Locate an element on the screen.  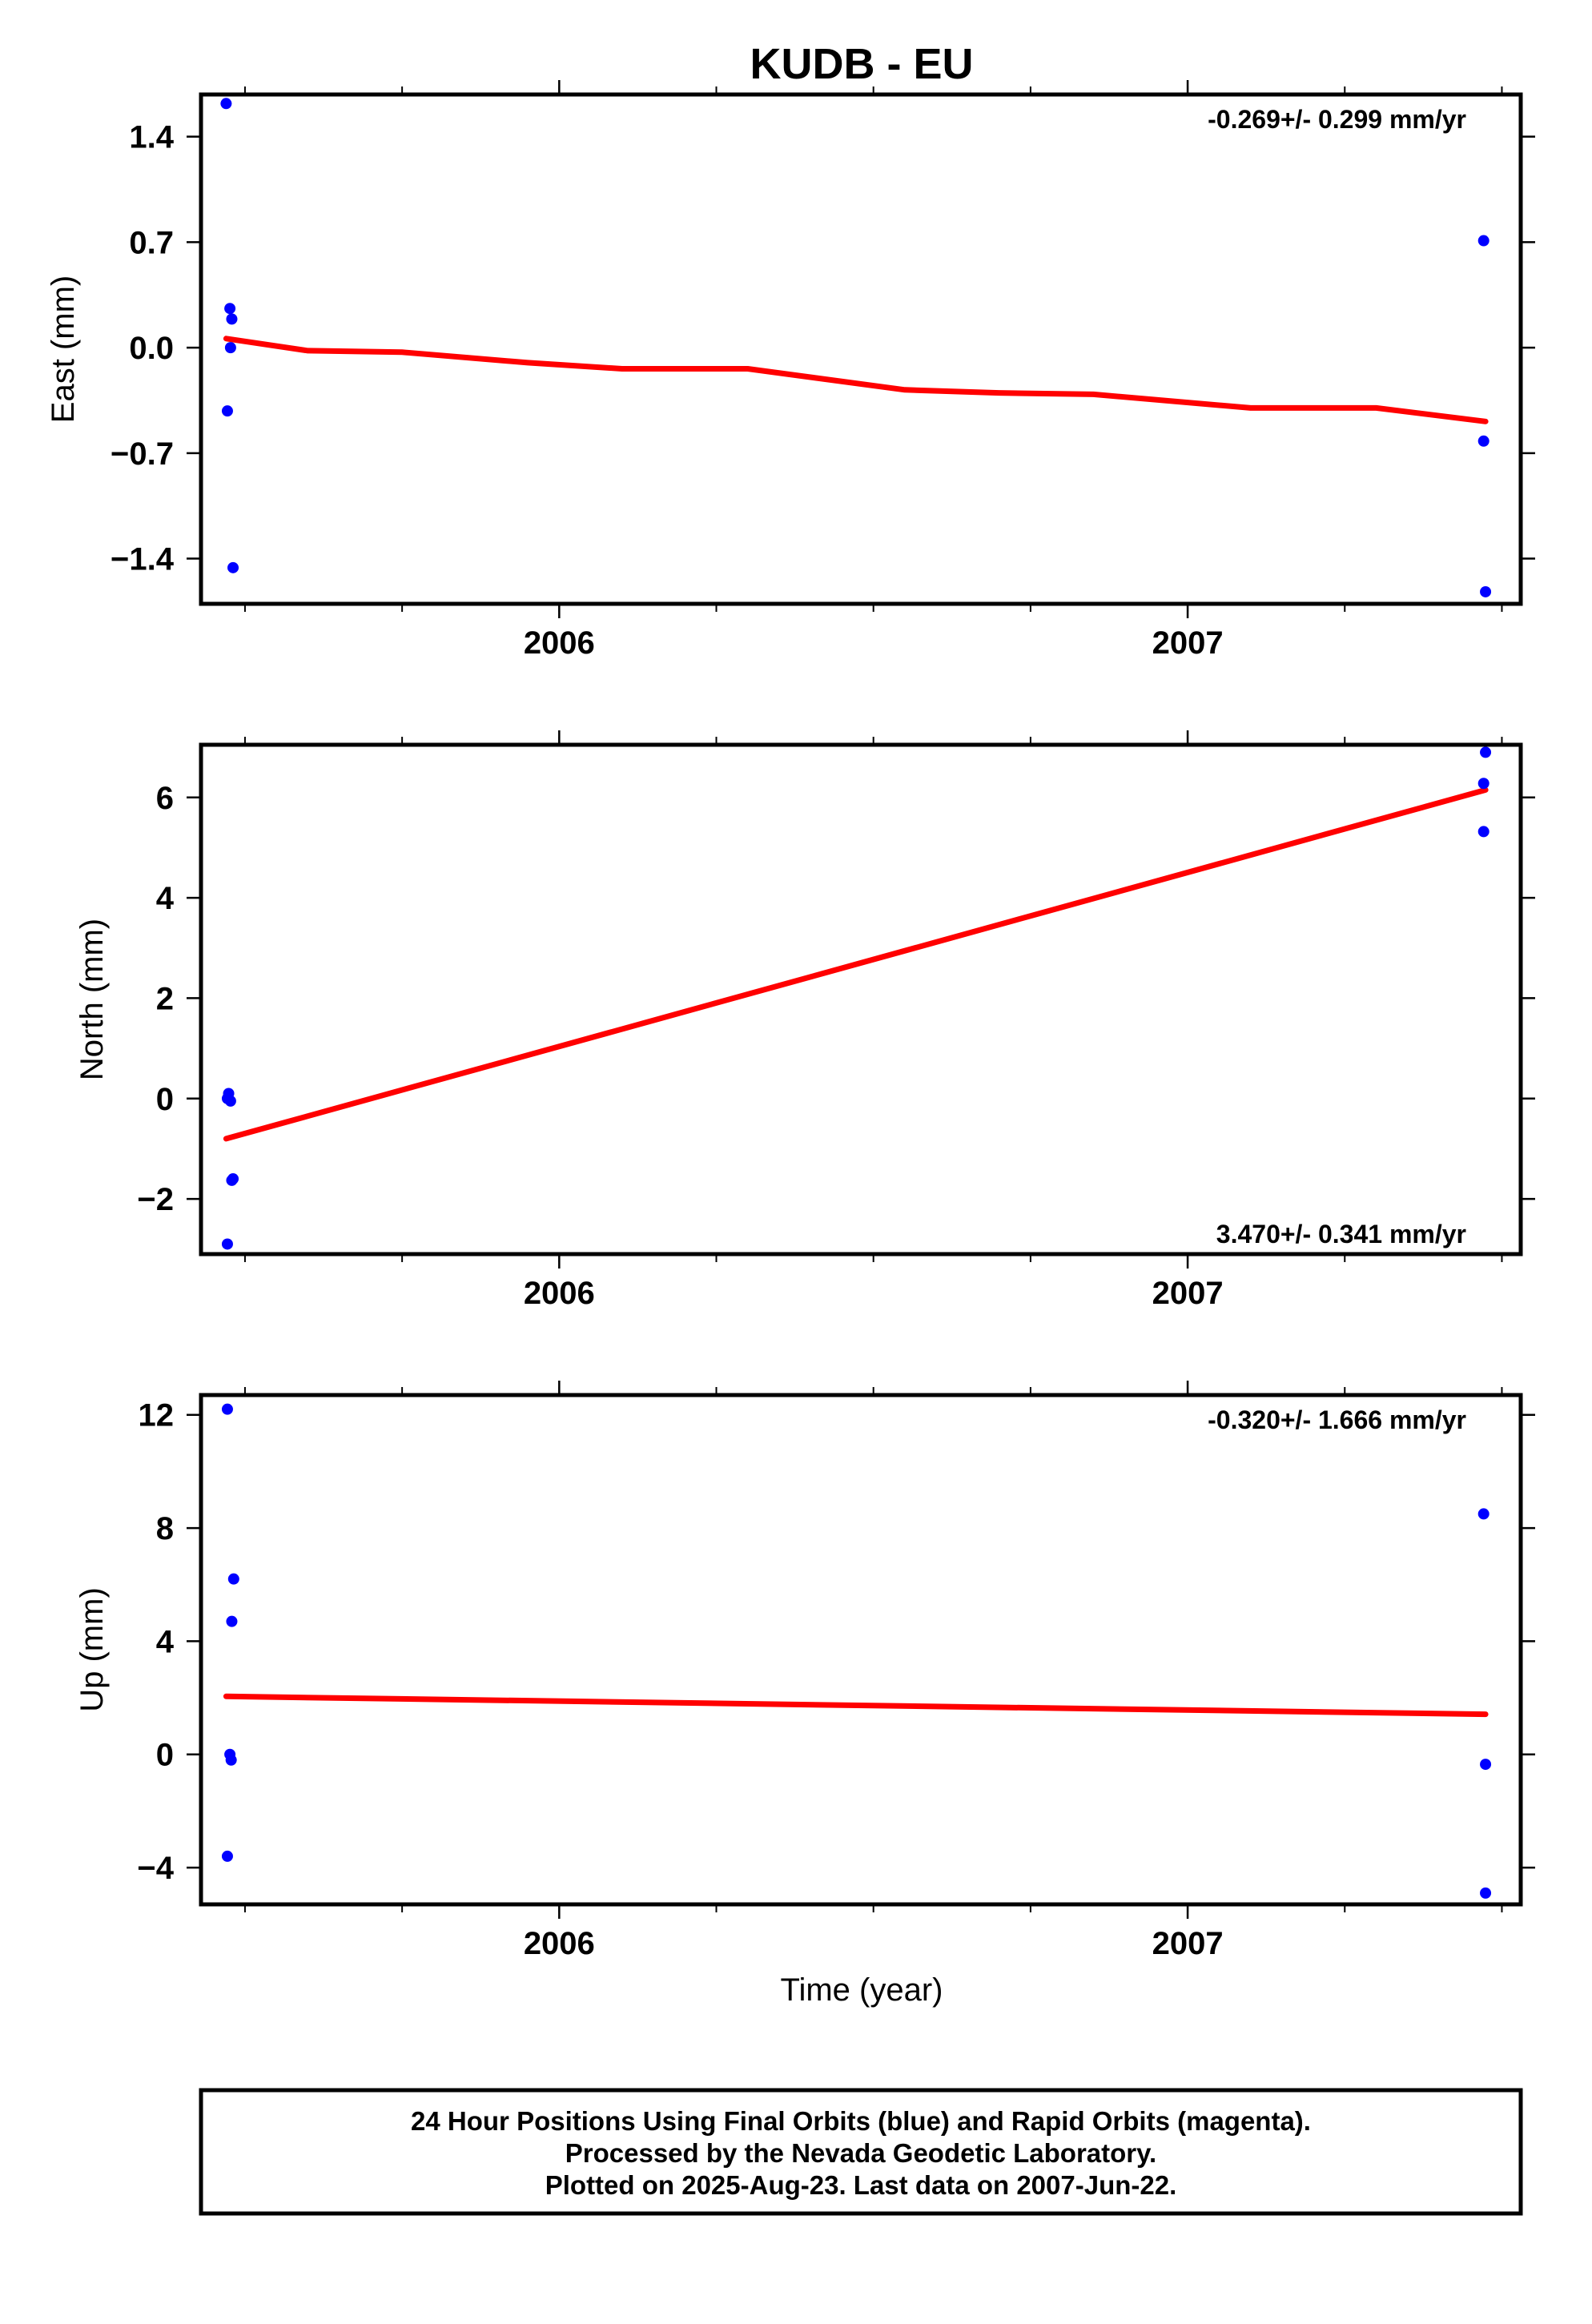
chart-1-y-tick-label: 0 is located at coordinates (165, 1099).